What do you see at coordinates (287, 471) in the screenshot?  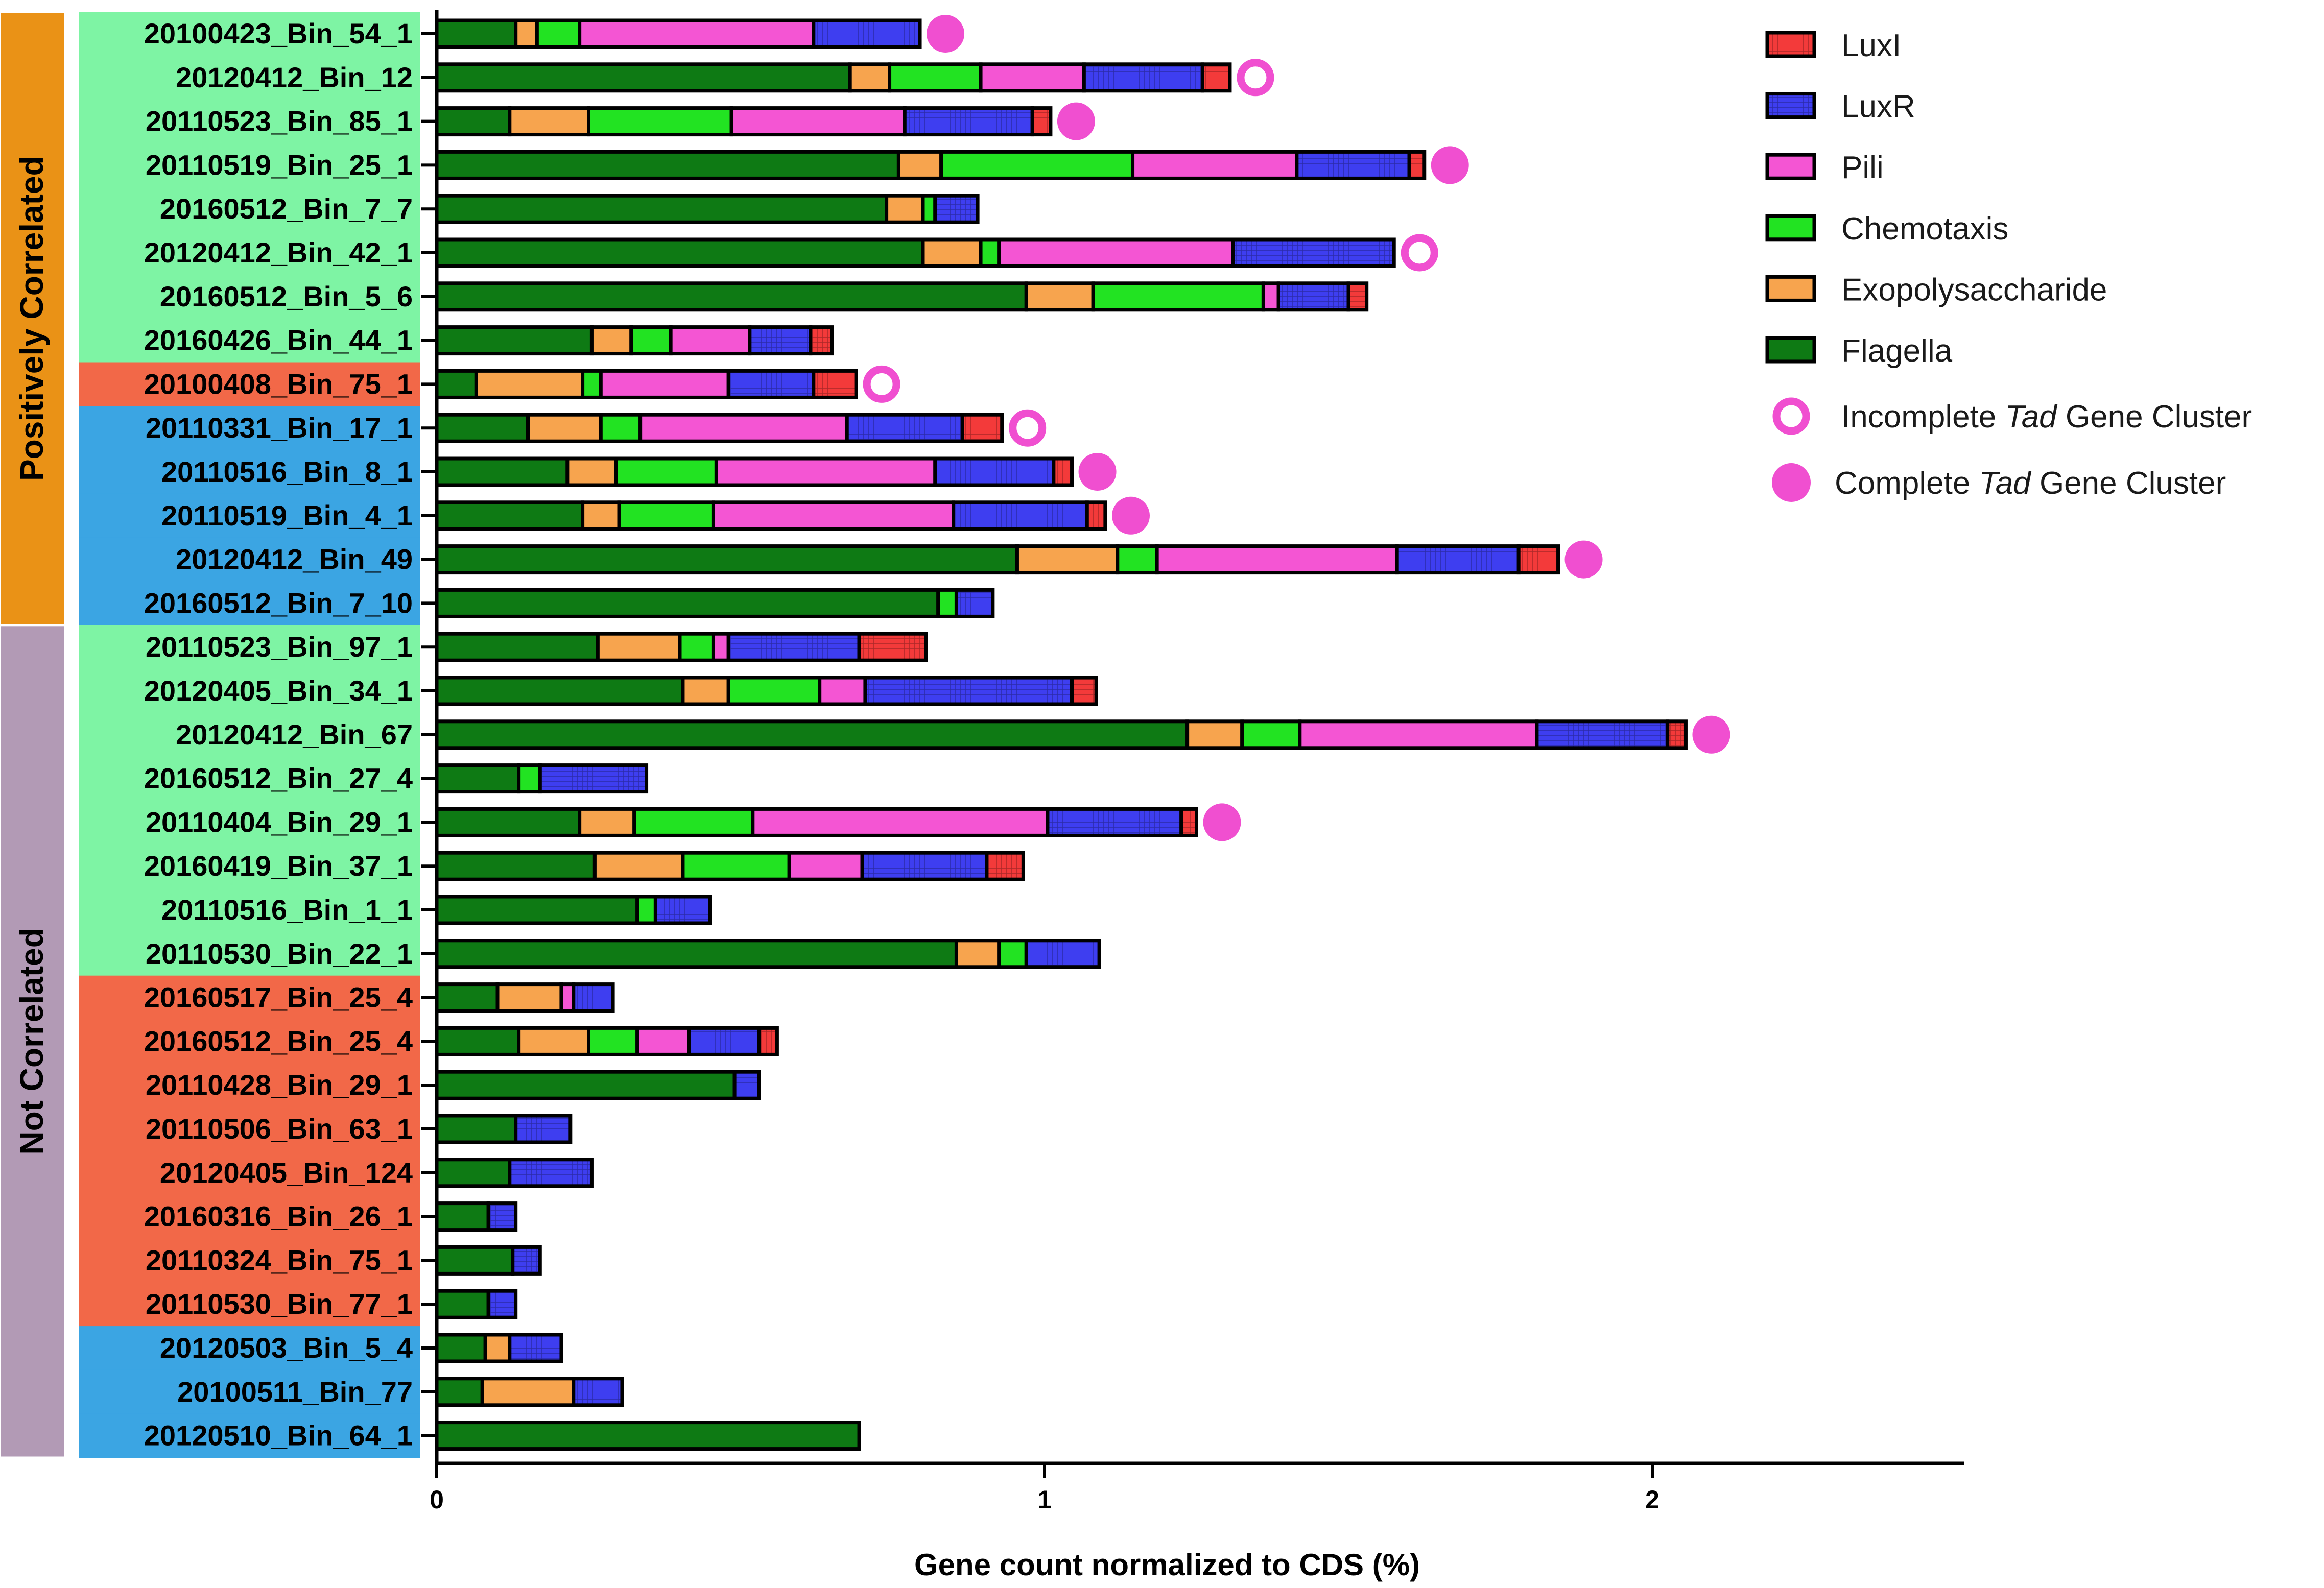 I see `bin-label: 20110516_Bin_8_1` at bounding box center [287, 471].